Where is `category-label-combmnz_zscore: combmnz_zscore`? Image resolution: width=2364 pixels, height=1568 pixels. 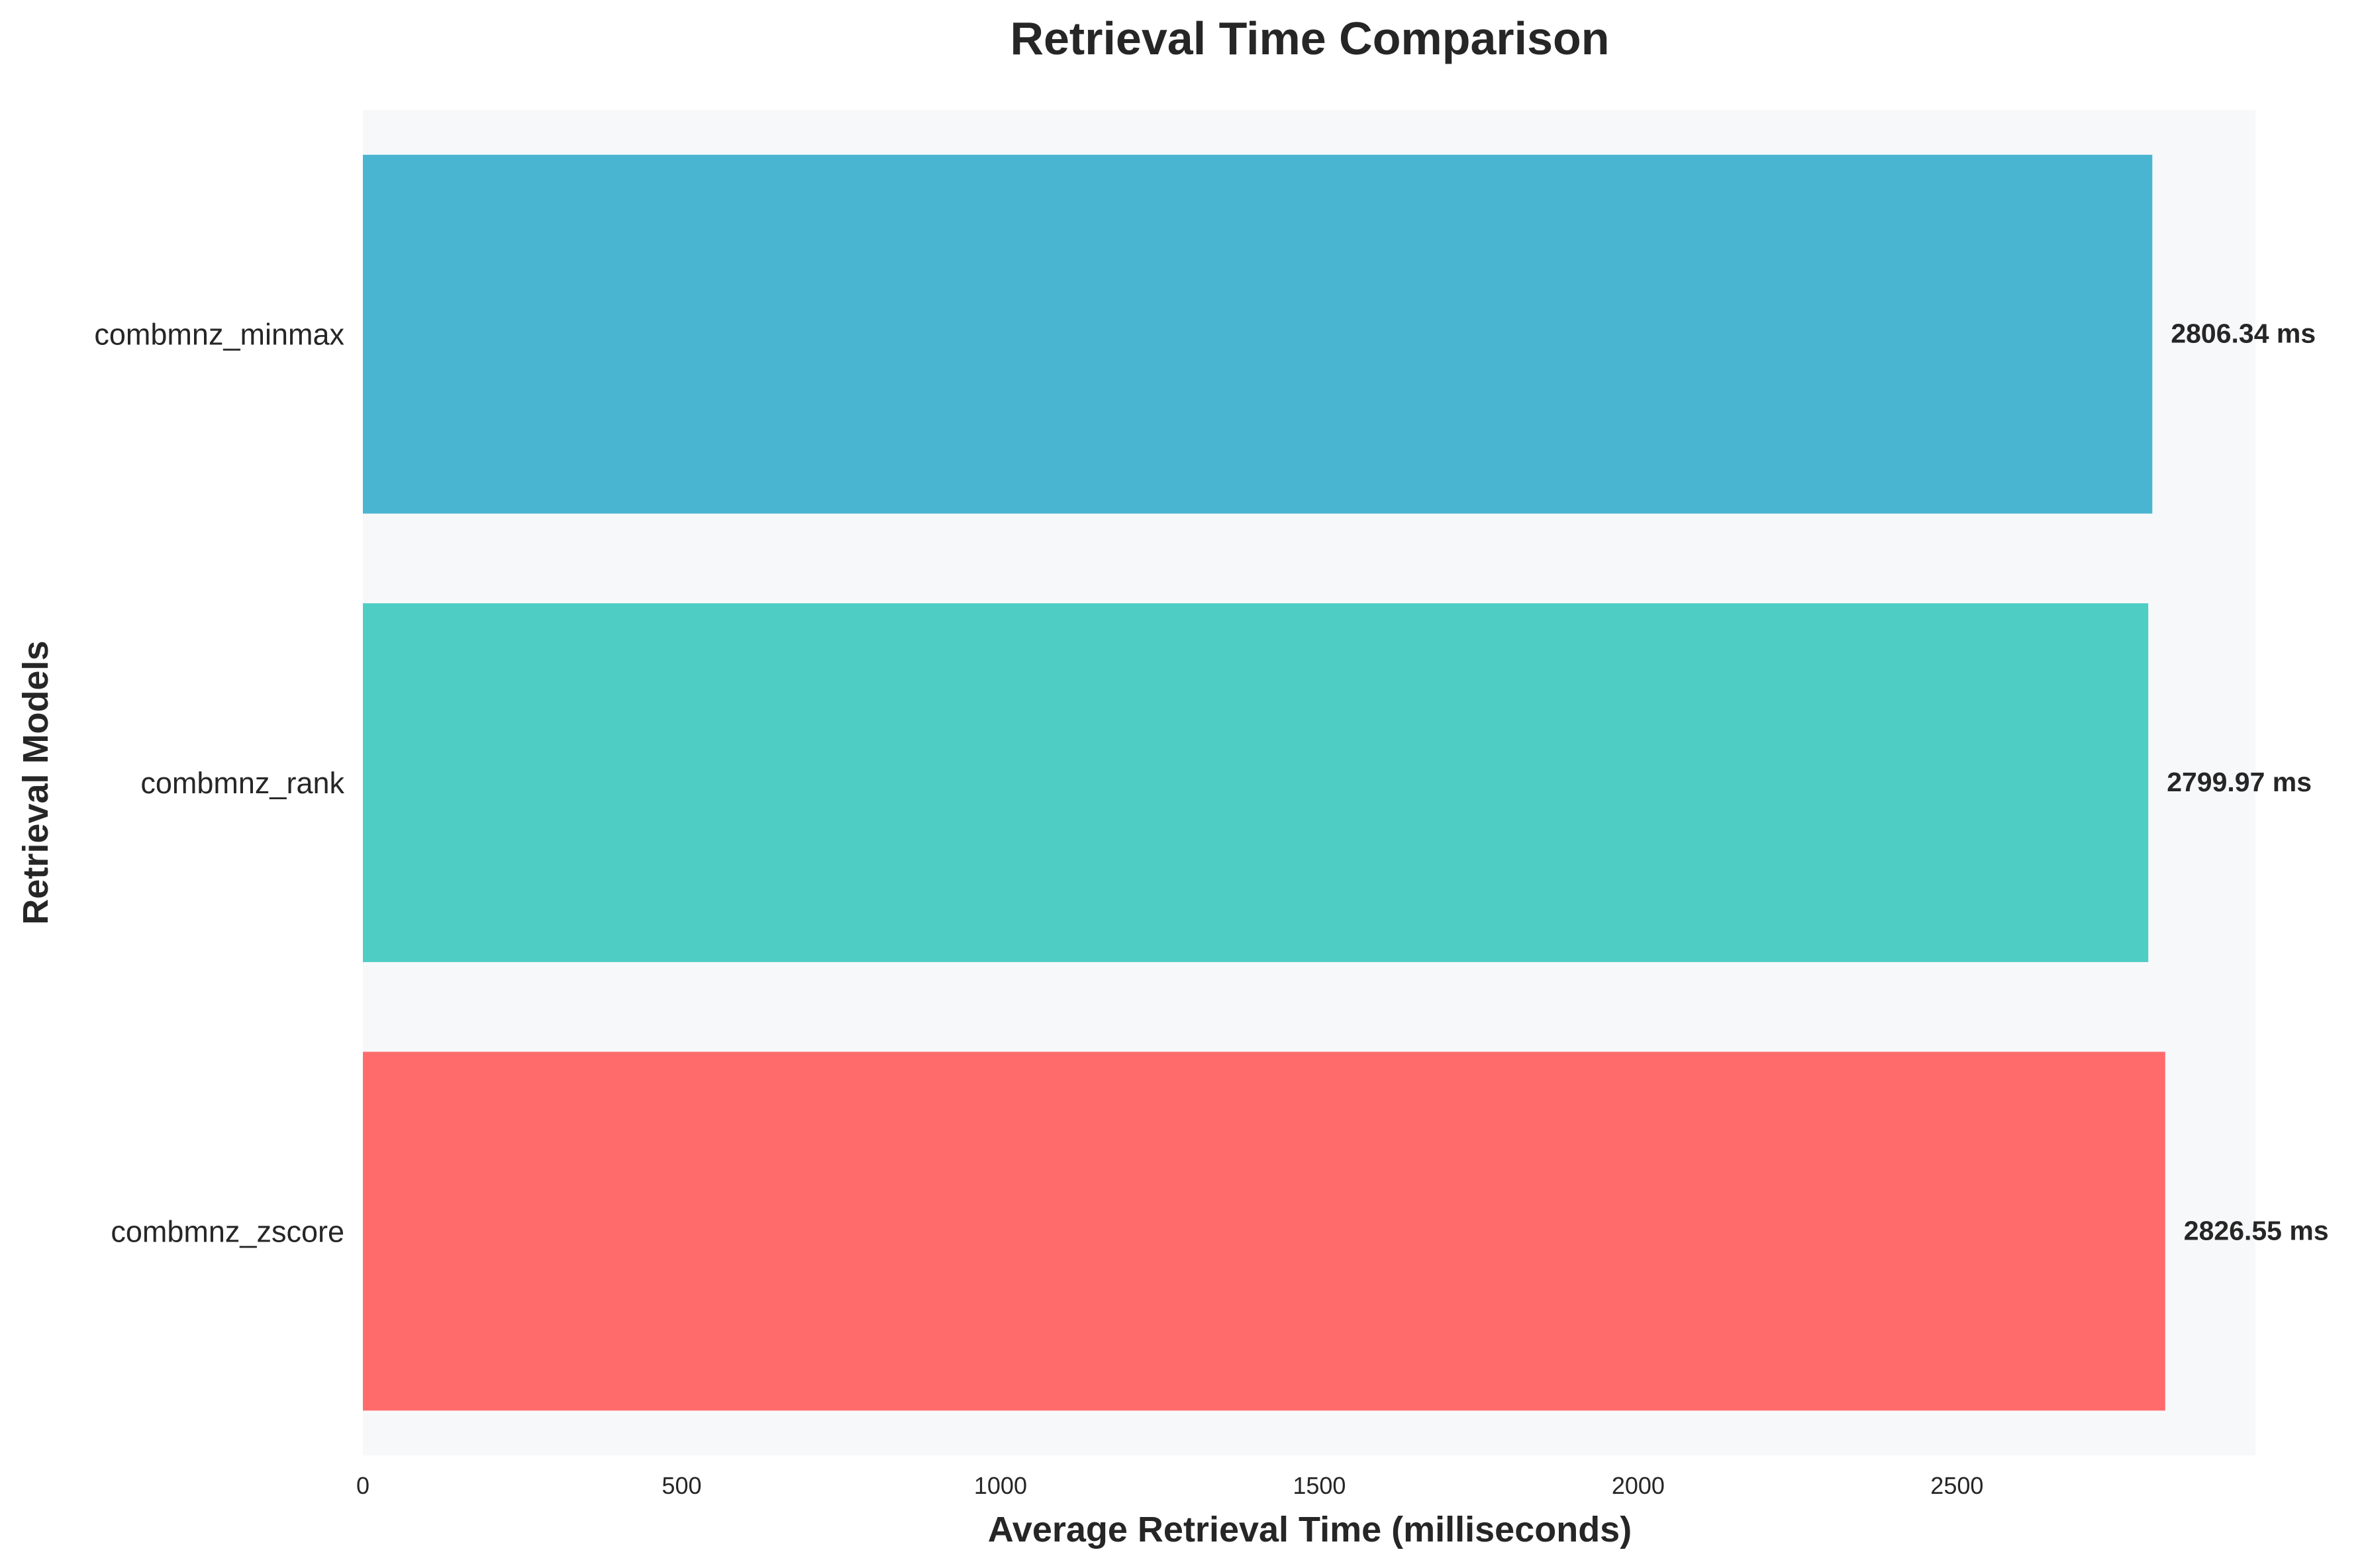 category-label-combmnz_zscore: combmnz_zscore is located at coordinates (227, 1231).